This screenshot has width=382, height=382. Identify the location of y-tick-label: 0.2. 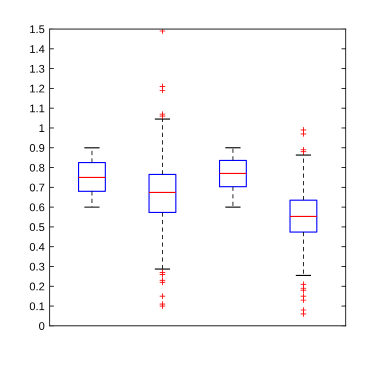
(37, 286).